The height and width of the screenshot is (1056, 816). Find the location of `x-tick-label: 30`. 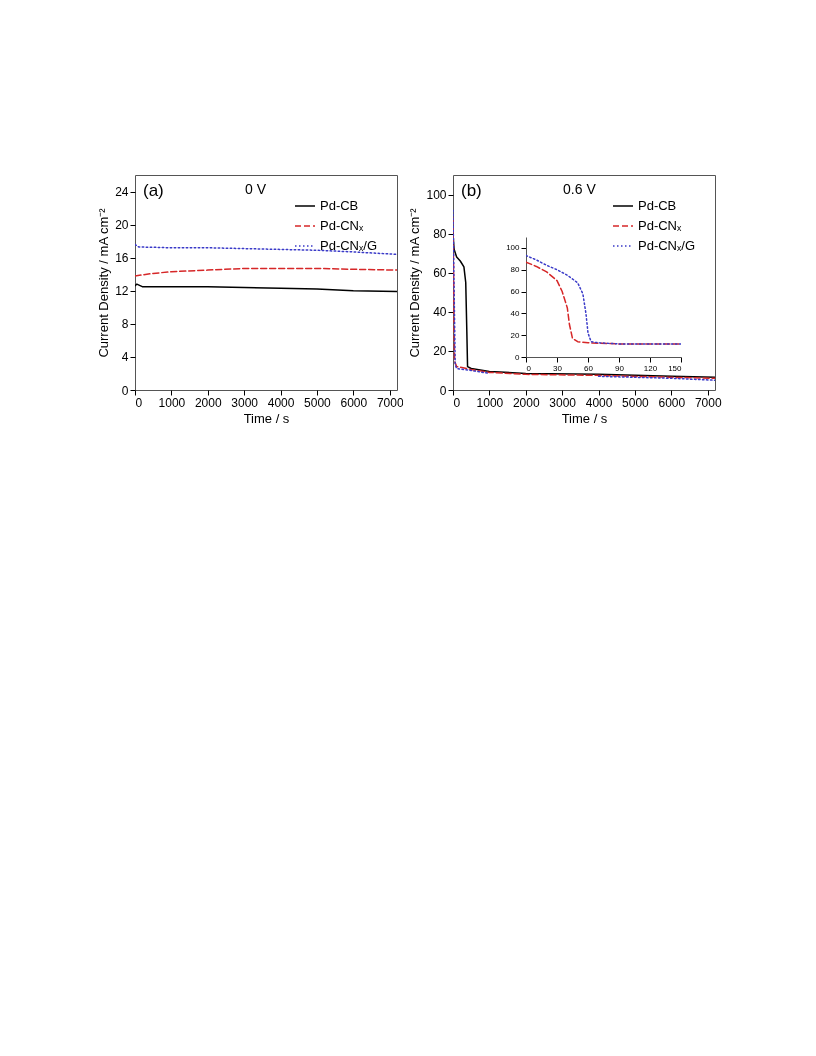

x-tick-label: 30 is located at coordinates (558, 368).